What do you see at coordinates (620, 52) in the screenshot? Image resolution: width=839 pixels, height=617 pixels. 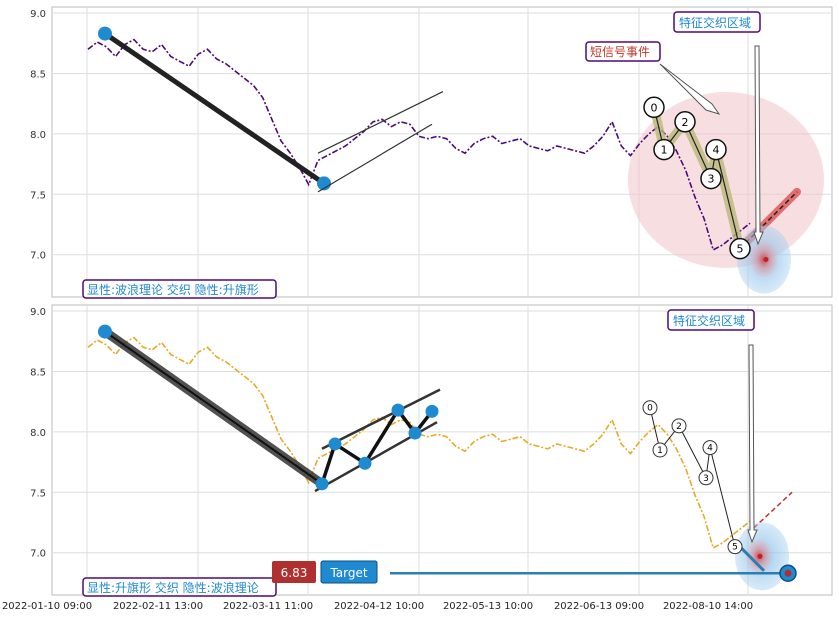 I see `short-signal-label: 短信号事件` at bounding box center [620, 52].